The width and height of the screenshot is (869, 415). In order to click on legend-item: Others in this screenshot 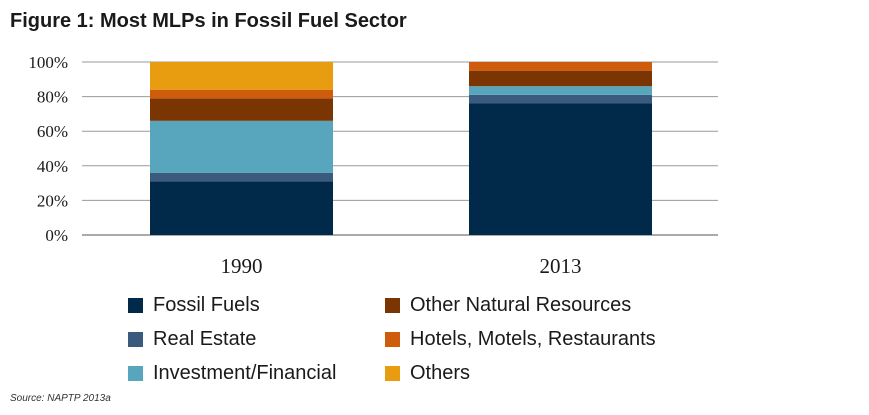, I will do `click(427, 373)`.